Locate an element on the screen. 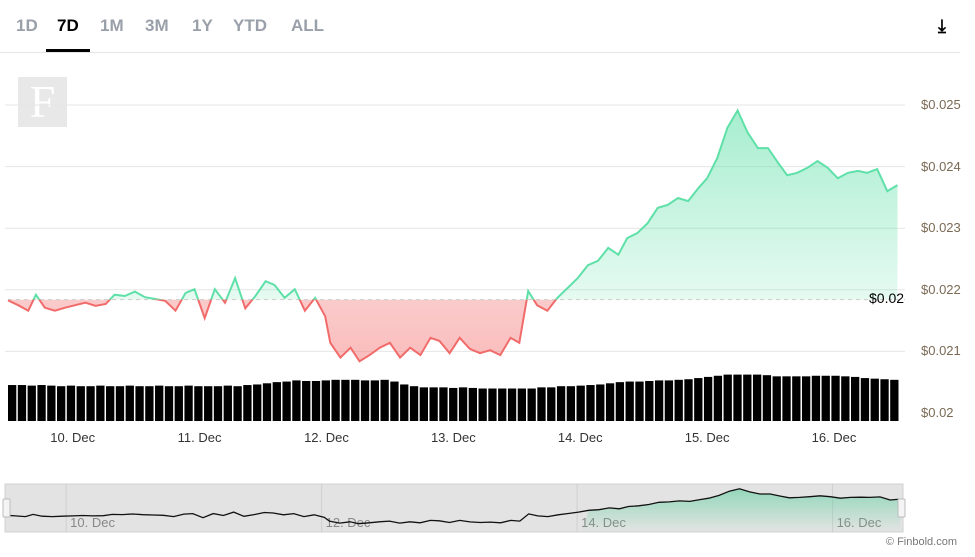 This screenshot has width=975, height=557. download-arrow-icon: ⤓ is located at coordinates (942, 26).